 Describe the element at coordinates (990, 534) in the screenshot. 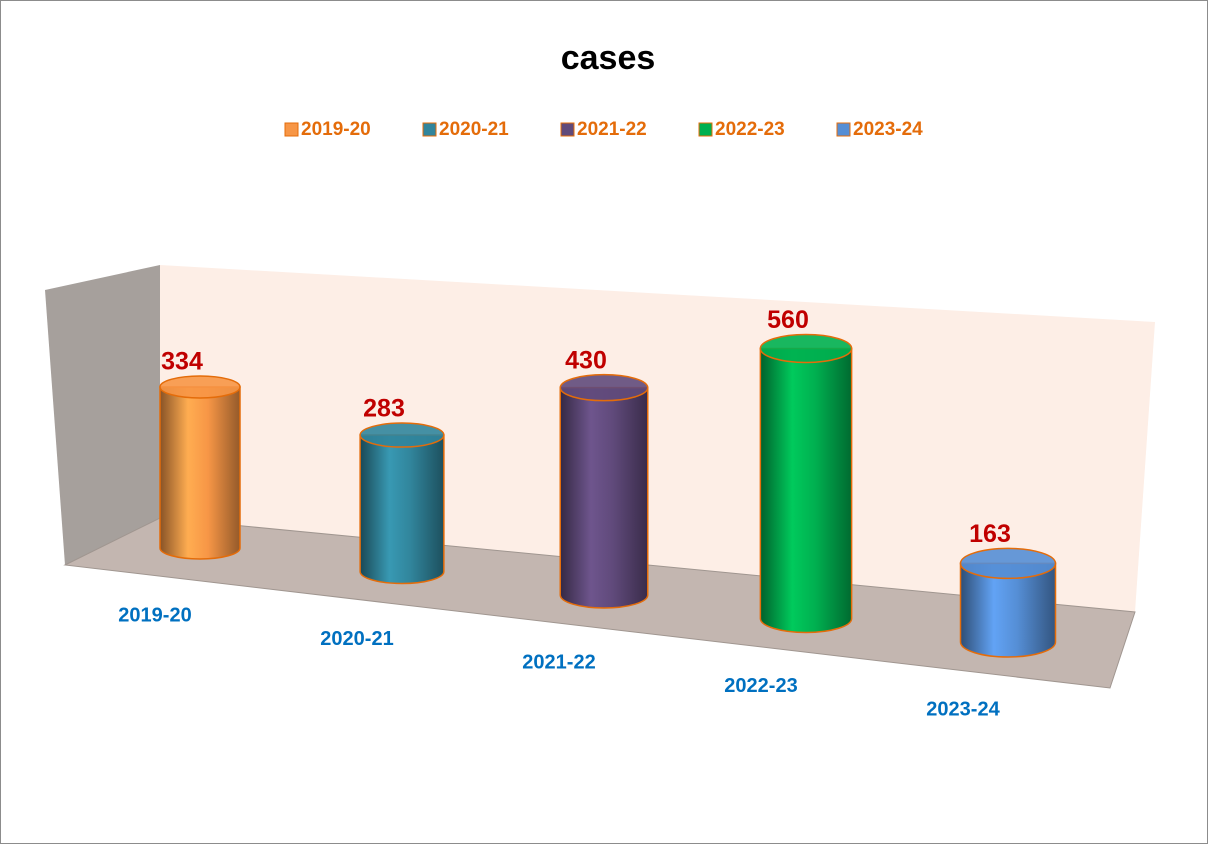

I see `data-label: 163` at that location.